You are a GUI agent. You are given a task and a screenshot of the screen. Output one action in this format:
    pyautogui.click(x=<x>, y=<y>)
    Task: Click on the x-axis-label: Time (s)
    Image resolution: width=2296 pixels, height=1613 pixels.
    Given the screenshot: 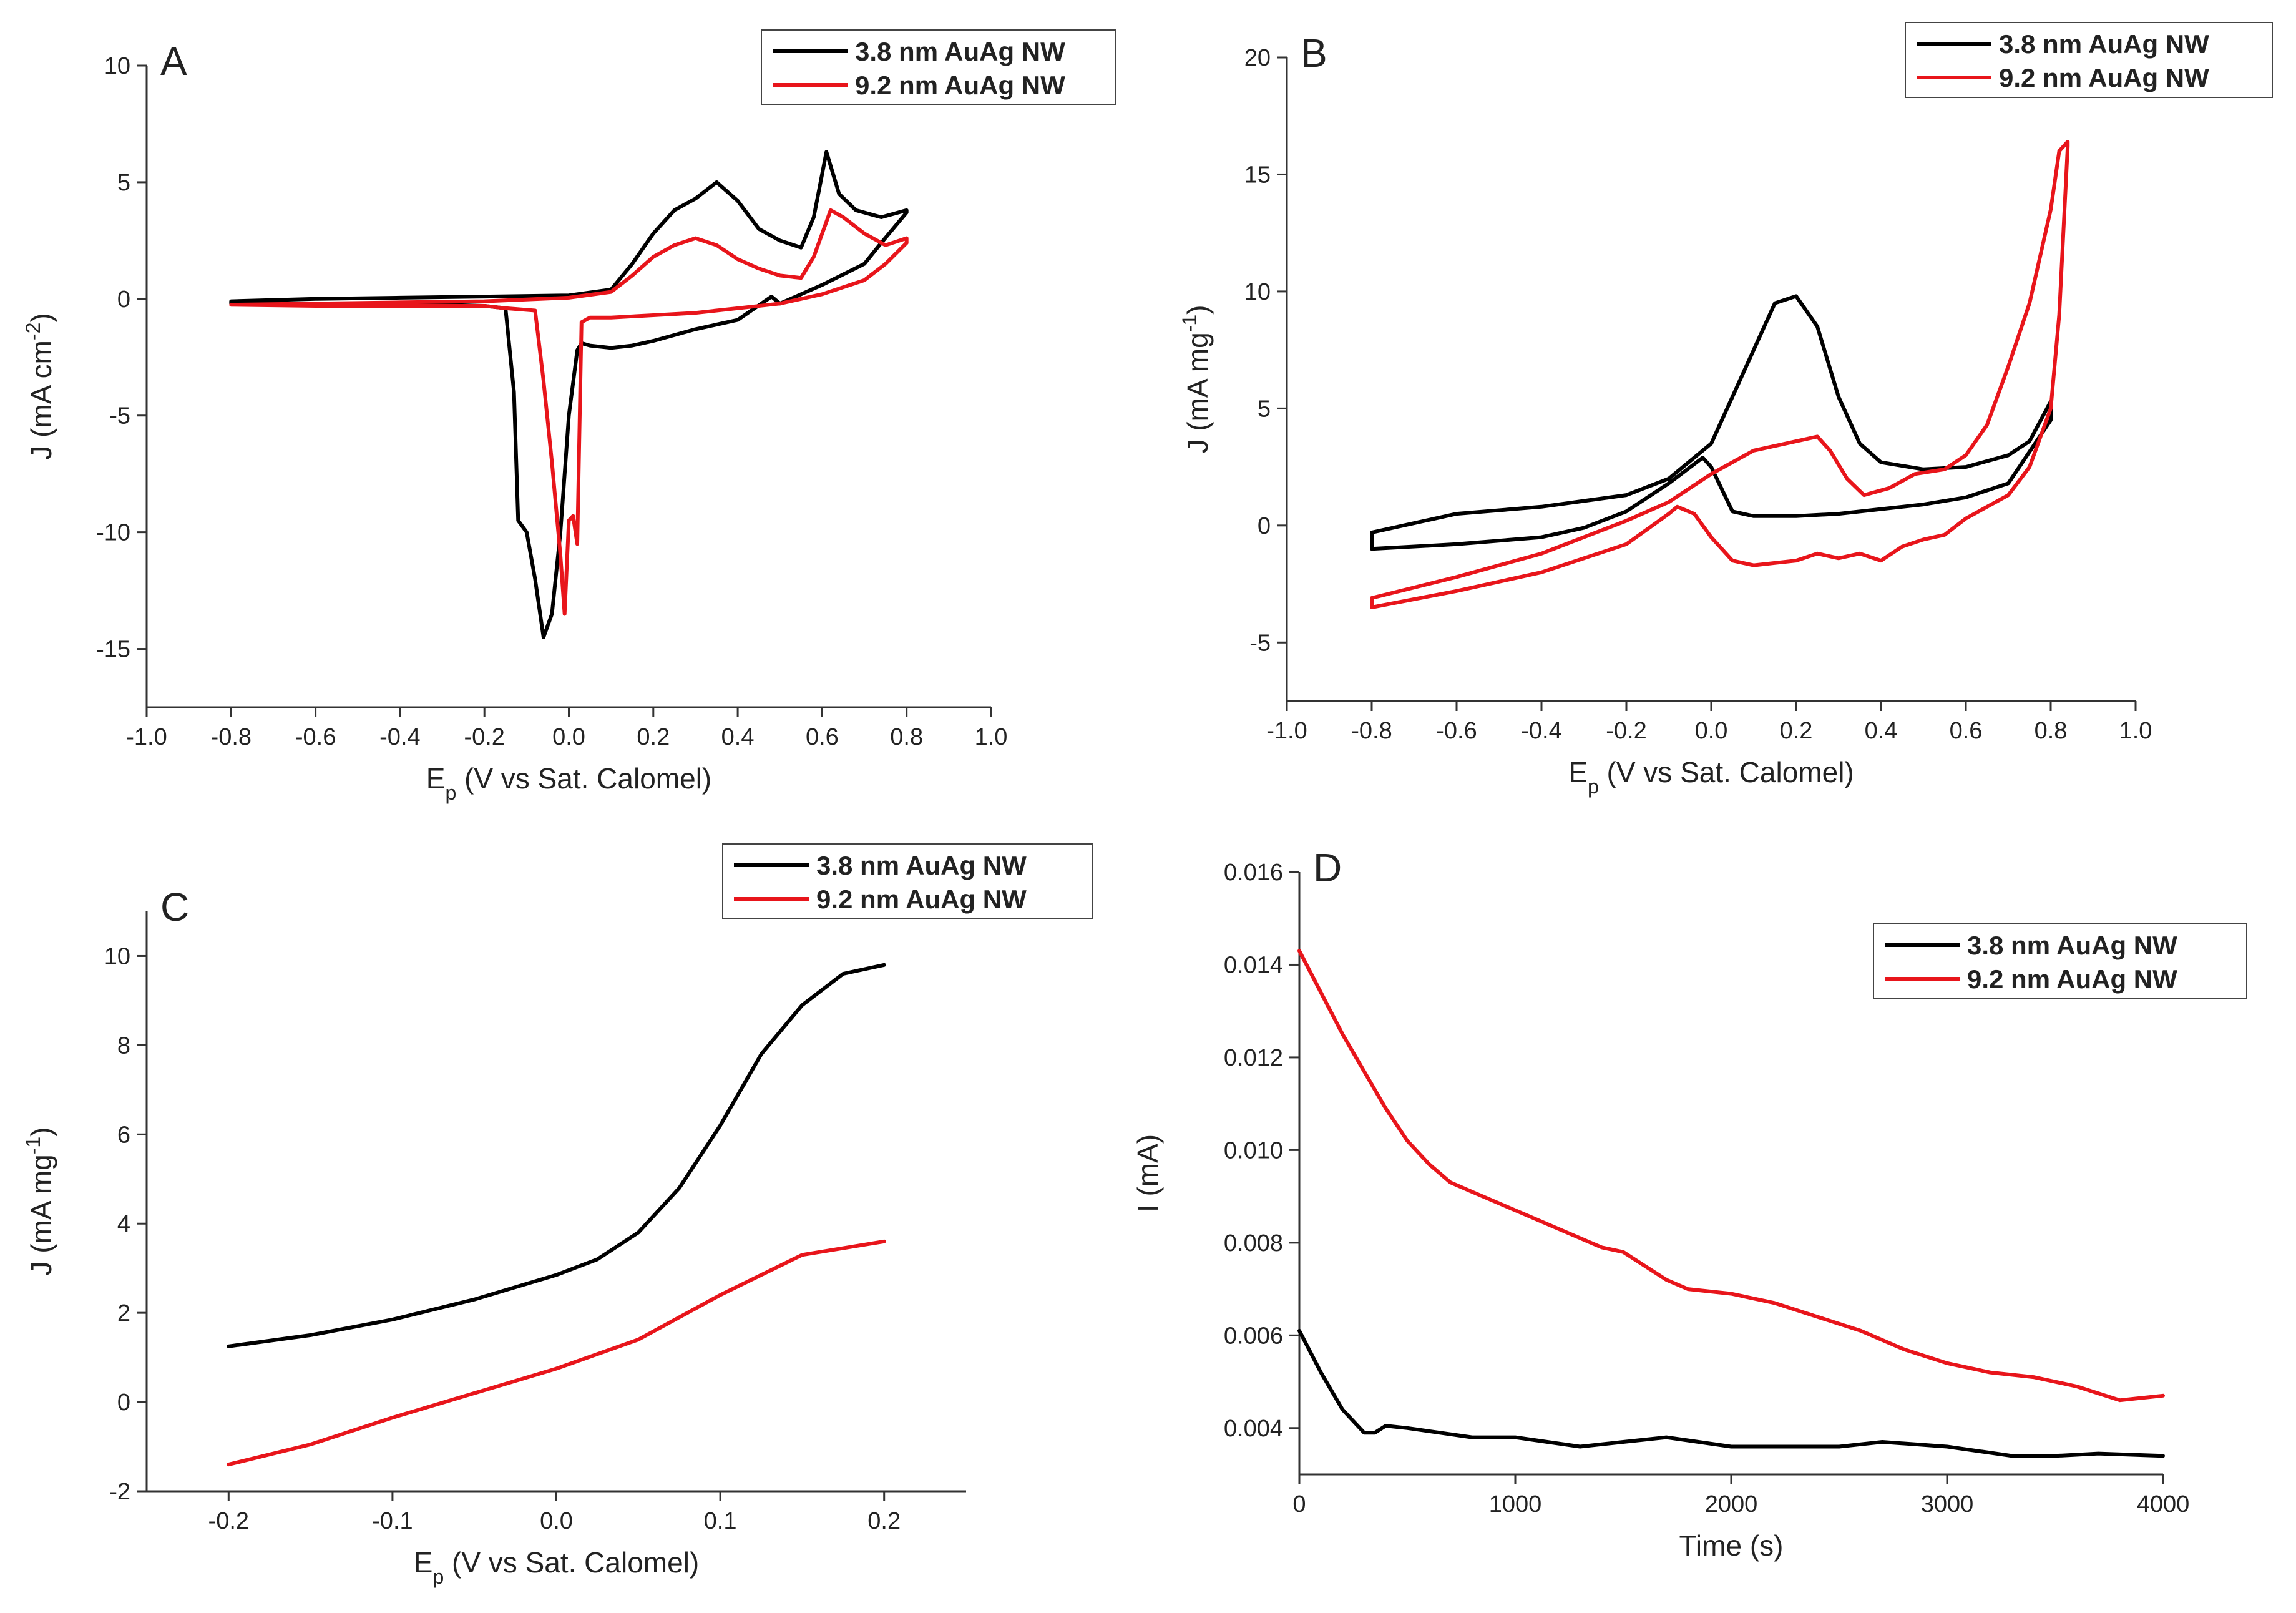 What is the action you would take?
    pyautogui.click(x=1731, y=1545)
    